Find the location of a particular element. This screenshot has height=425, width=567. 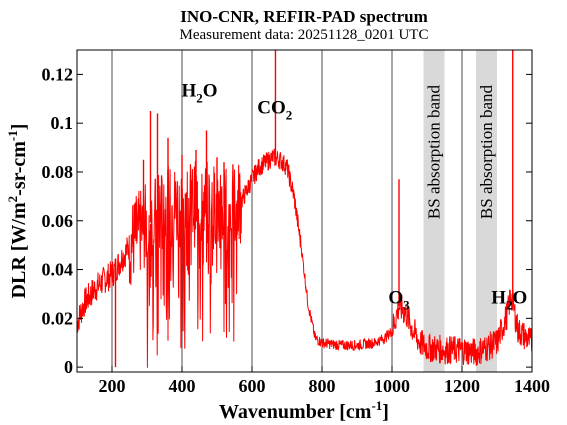

x-tick-label-400: 400 is located at coordinates (182, 386).